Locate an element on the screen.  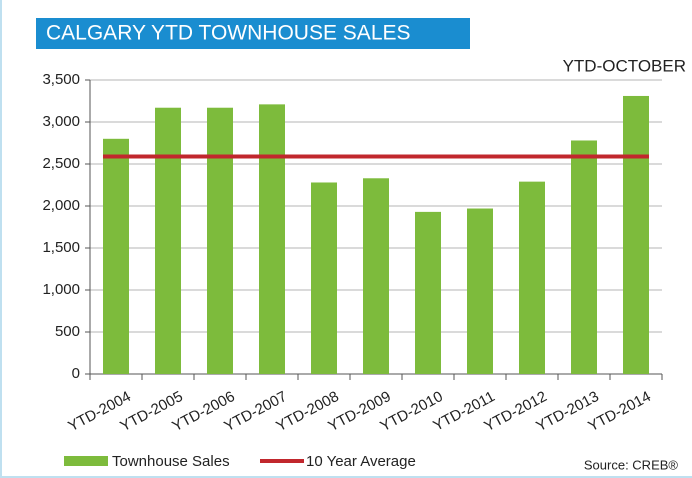
source: Source: CREB® is located at coordinates (631, 464).